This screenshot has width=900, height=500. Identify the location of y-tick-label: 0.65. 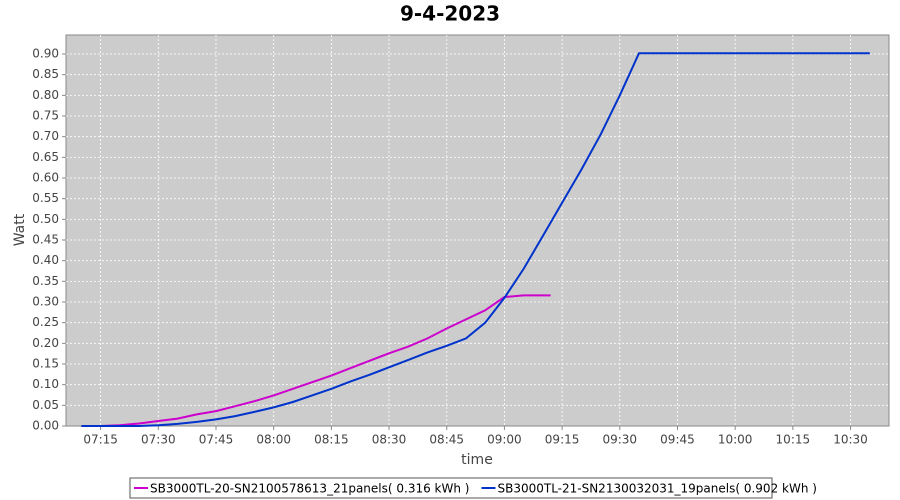
(45, 157).